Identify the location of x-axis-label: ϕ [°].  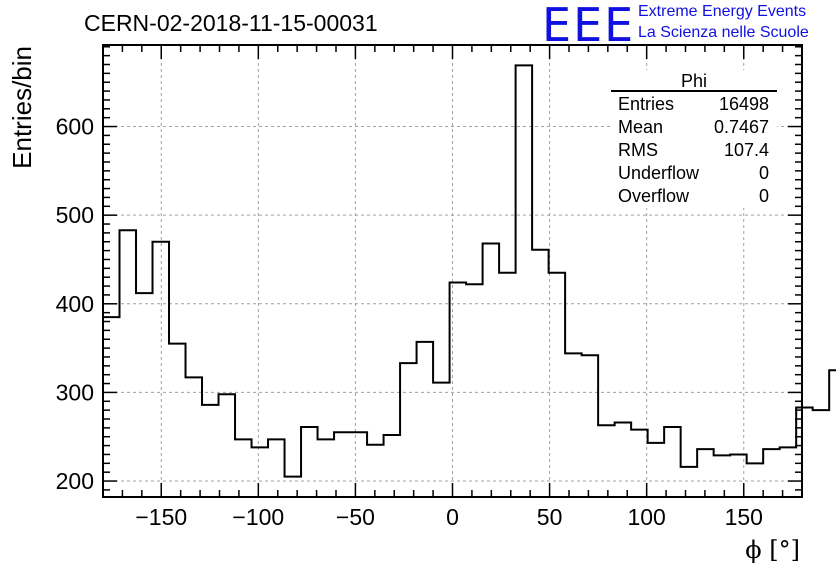
(772, 550).